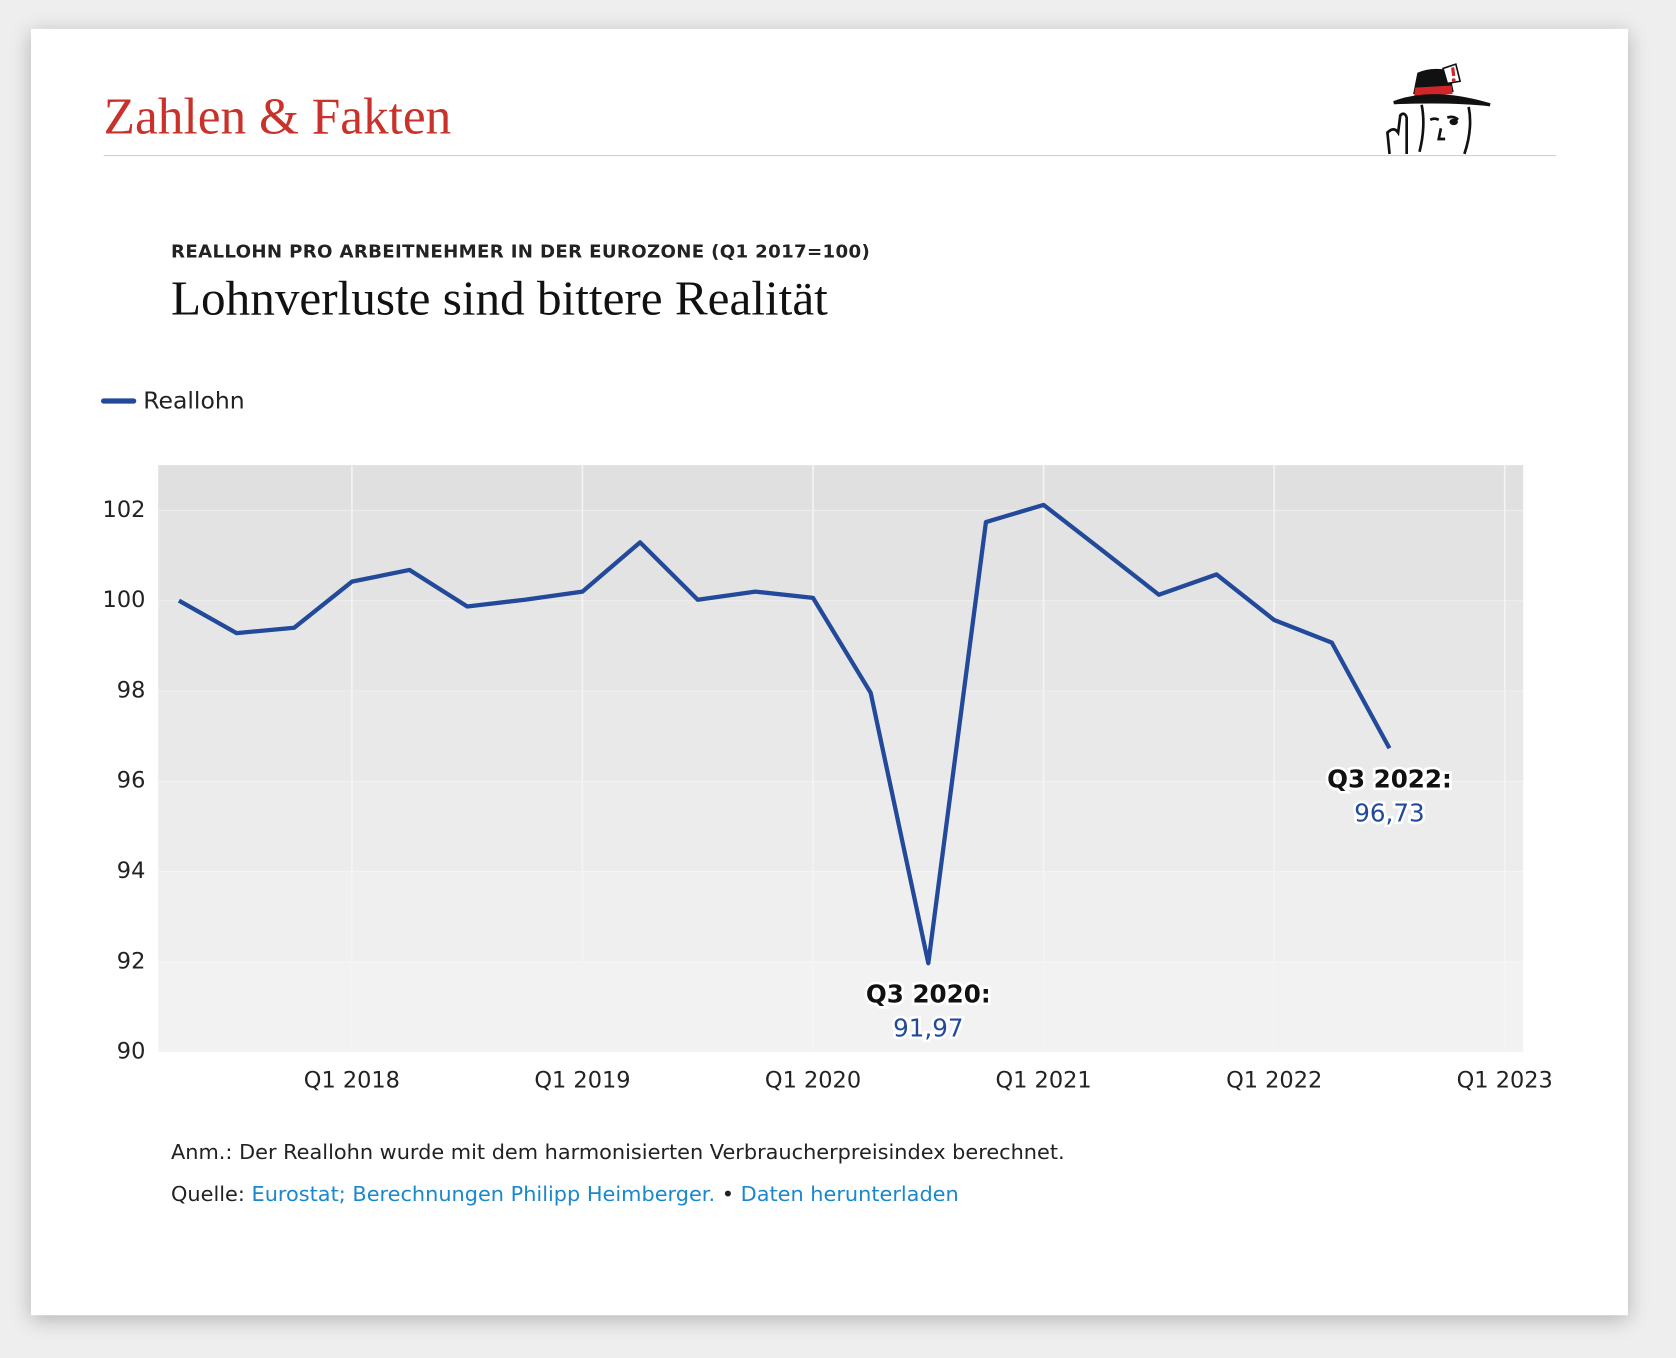  Describe the element at coordinates (1438, 109) in the screenshot. I see `logo` at that location.